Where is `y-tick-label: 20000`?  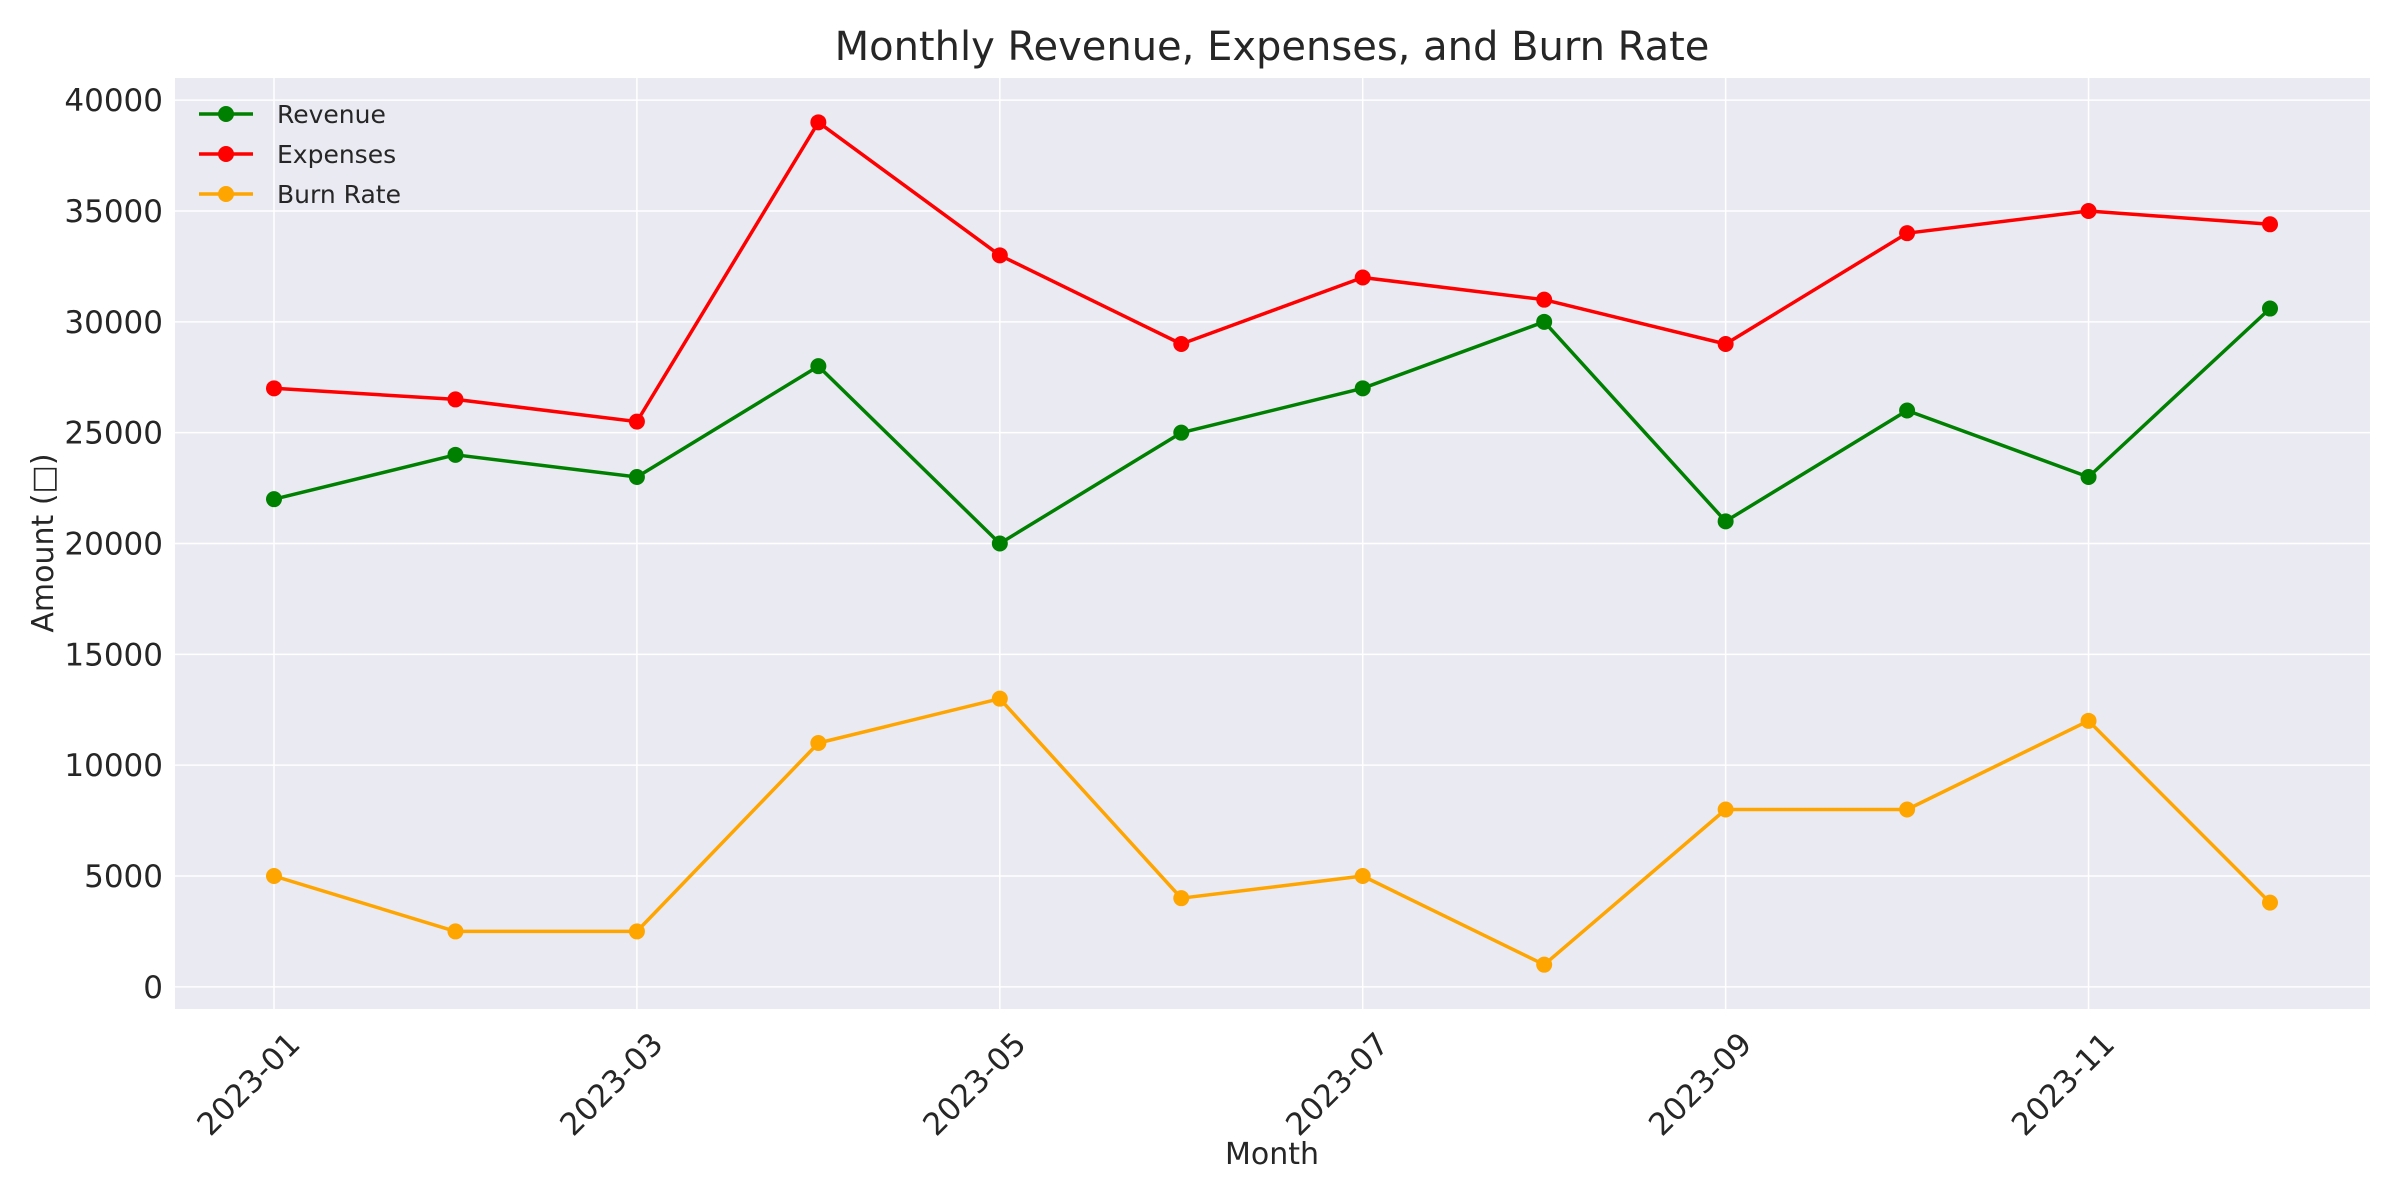
y-tick-label: 20000 is located at coordinates (113, 545).